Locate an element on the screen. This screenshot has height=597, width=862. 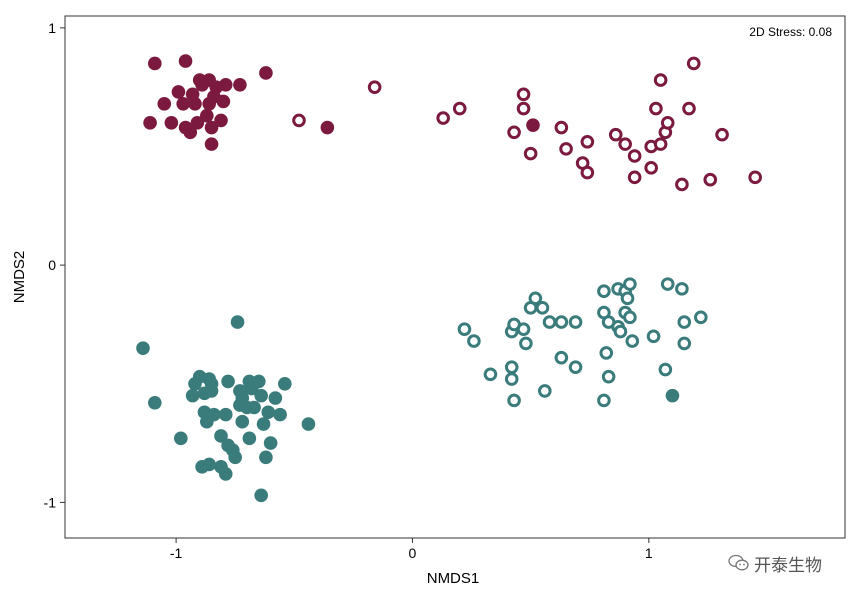
y-tick-label: 1 is located at coordinates (52, 28).